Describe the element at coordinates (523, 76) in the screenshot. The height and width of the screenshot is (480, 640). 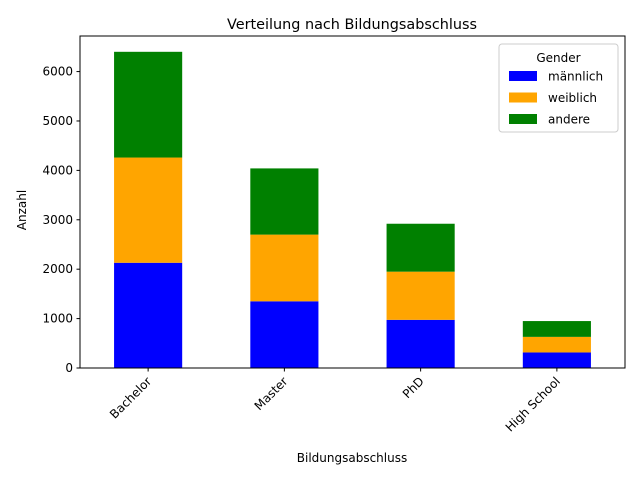
I see `legend-swatch-männlich` at that location.